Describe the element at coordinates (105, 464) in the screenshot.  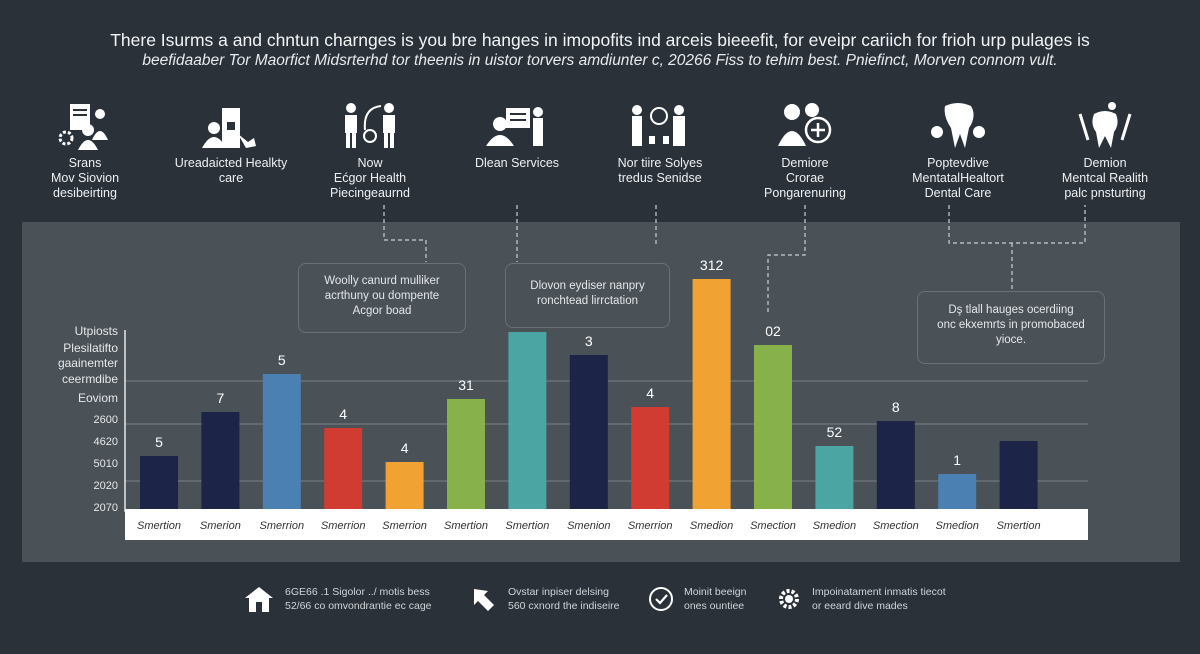
I see `y-tick-label: 5010` at that location.